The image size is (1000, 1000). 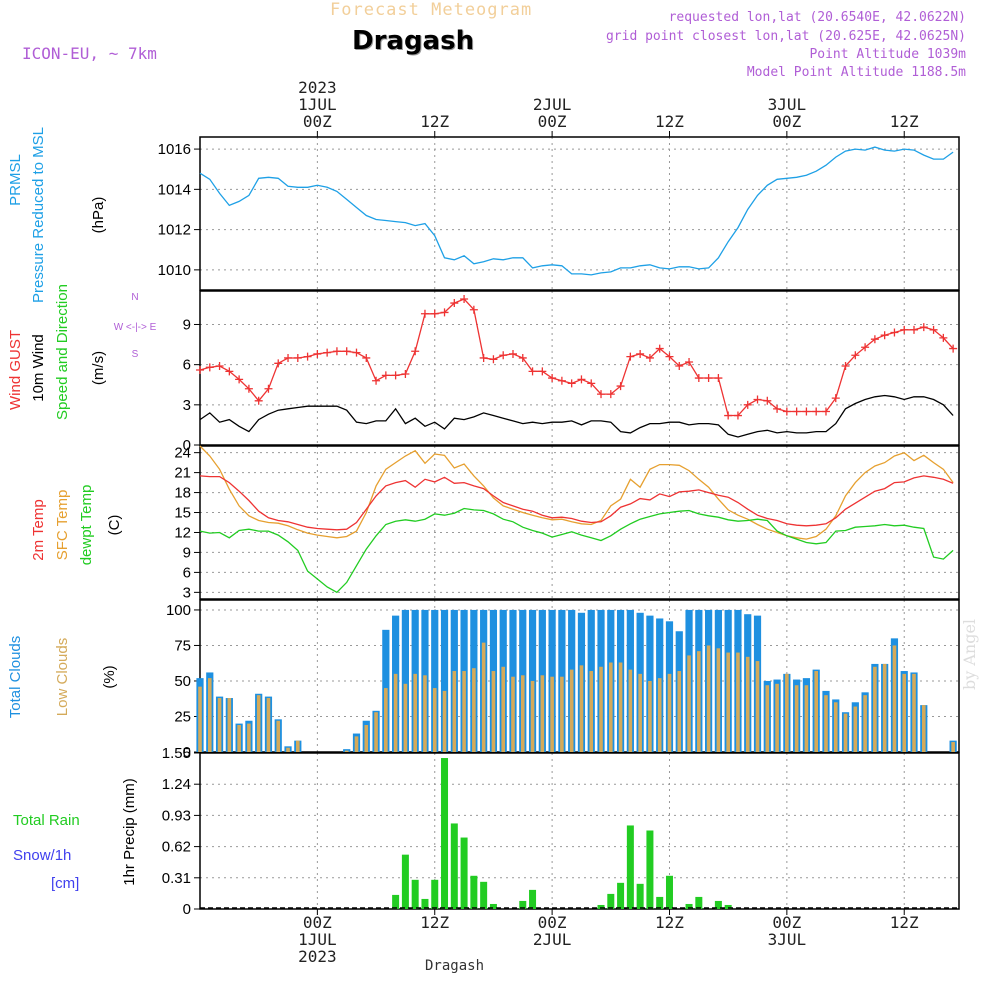 I want to click on wind-panel, so click(x=577, y=368).